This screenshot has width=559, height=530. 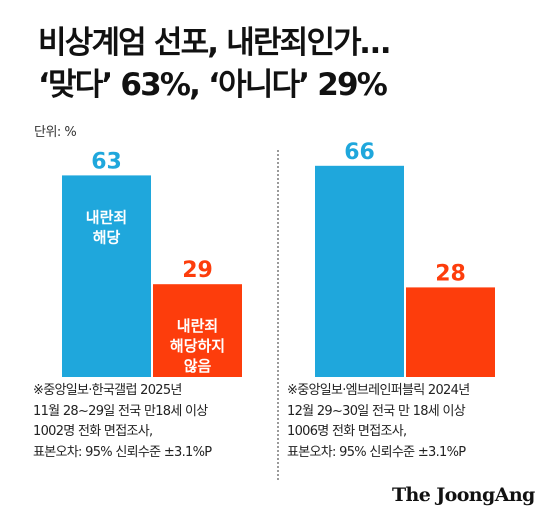 I want to click on left-note-line: 1002명 전화 면접조사,, so click(x=93, y=431).